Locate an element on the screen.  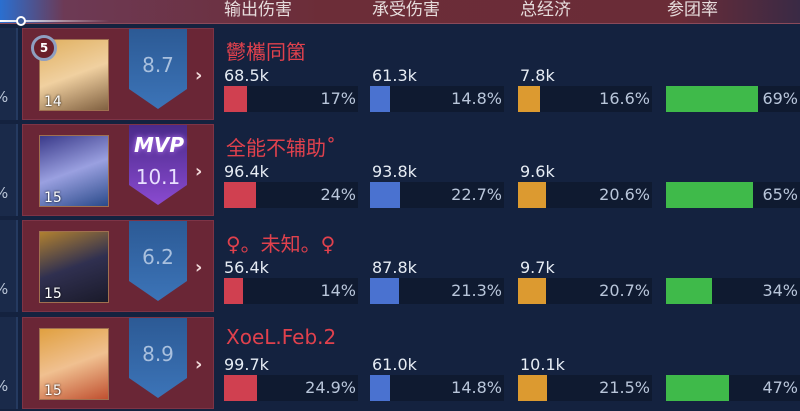
score-value: 8.7 is located at coordinates (158, 65).